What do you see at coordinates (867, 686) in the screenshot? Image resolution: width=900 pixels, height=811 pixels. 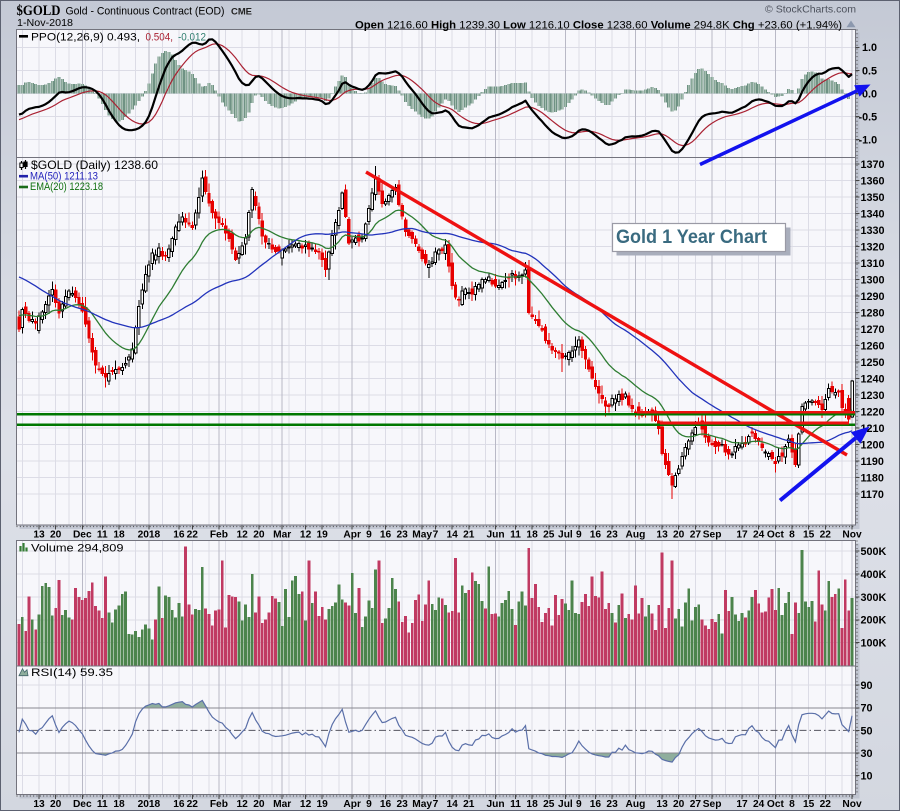 I see `svg-text: 90` at bounding box center [867, 686].